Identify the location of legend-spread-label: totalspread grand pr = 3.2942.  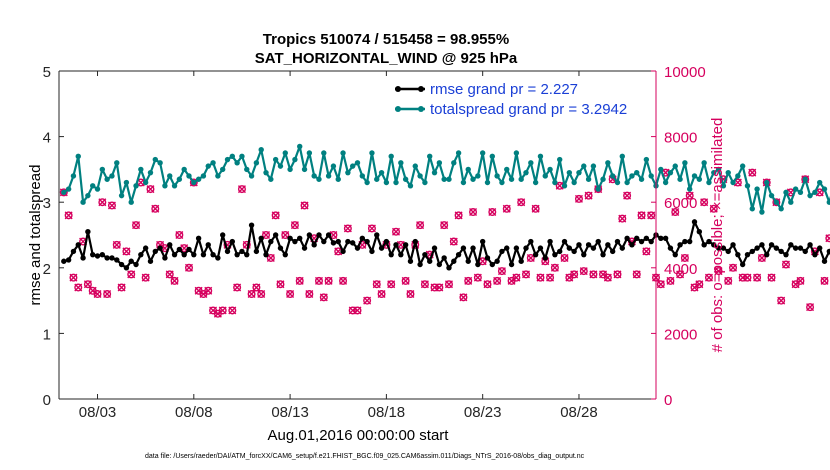
(528, 109).